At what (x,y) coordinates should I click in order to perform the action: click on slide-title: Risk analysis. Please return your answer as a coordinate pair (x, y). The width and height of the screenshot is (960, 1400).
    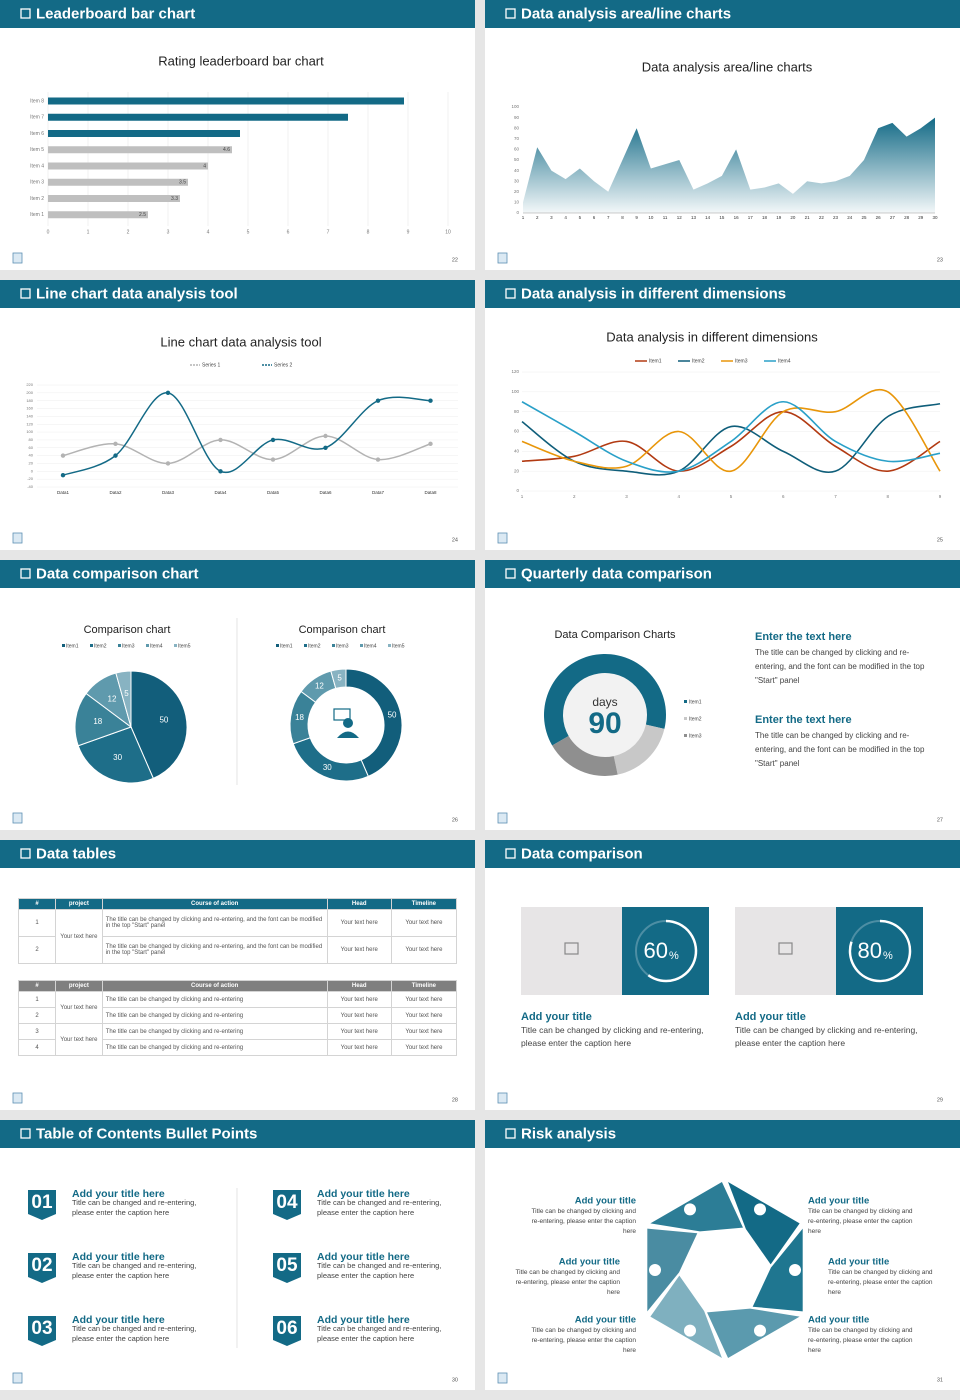
    Looking at the image, I should click on (568, 1133).